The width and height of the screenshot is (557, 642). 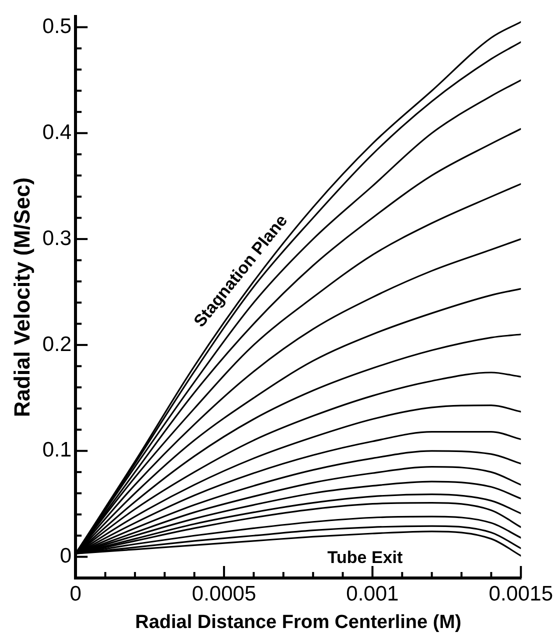 I want to click on x-axis-title: Radial Distance From Centerline (M), so click(x=298, y=622).